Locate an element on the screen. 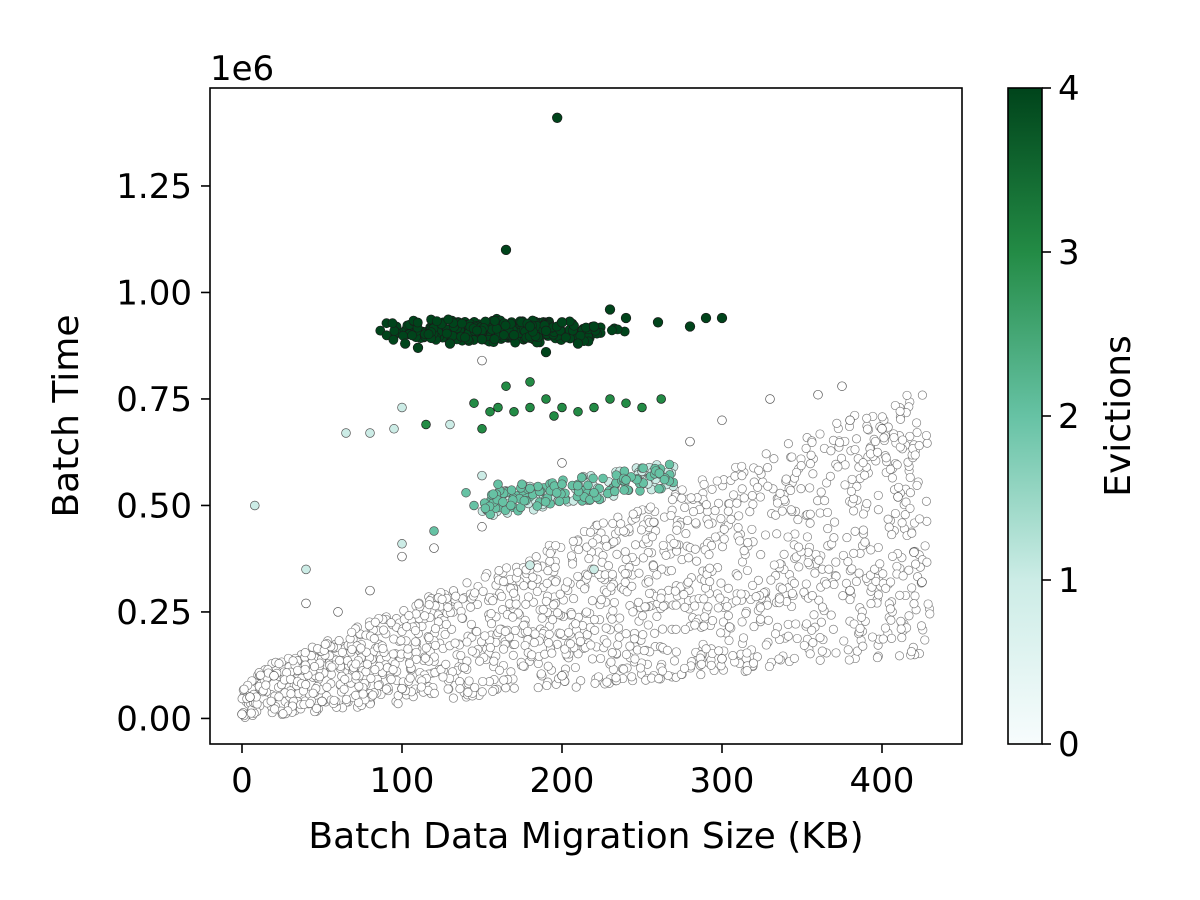 This screenshot has width=1200, height=900. y-tick-label: 1.25 is located at coordinates (154, 187).